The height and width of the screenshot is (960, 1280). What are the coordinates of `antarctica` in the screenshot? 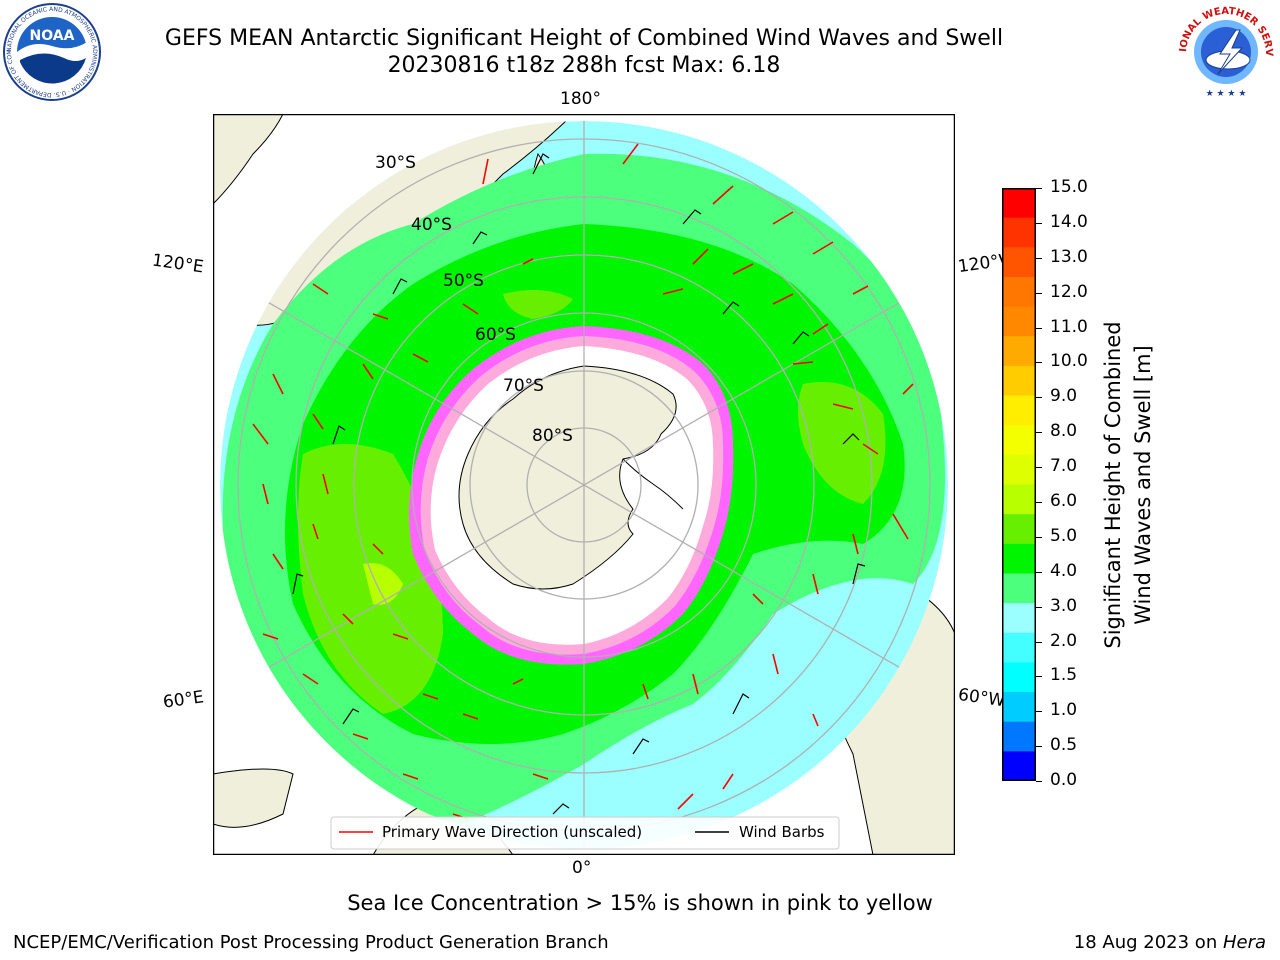 It's located at (567, 477).